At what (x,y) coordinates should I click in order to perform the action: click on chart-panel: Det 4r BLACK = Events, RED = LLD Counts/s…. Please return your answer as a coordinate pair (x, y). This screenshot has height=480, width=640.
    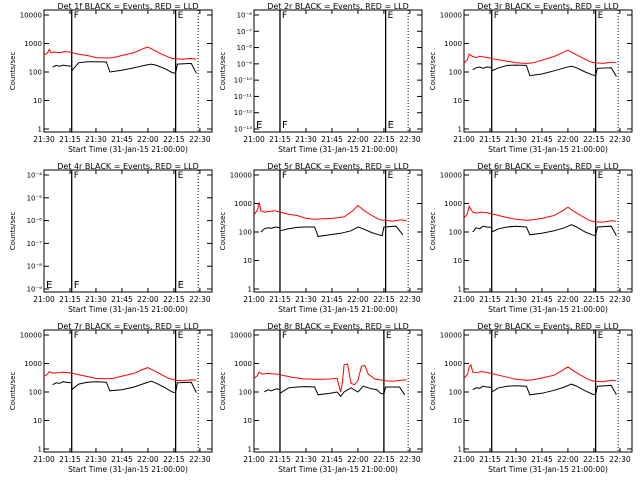
    Looking at the image, I should click on (111, 238).